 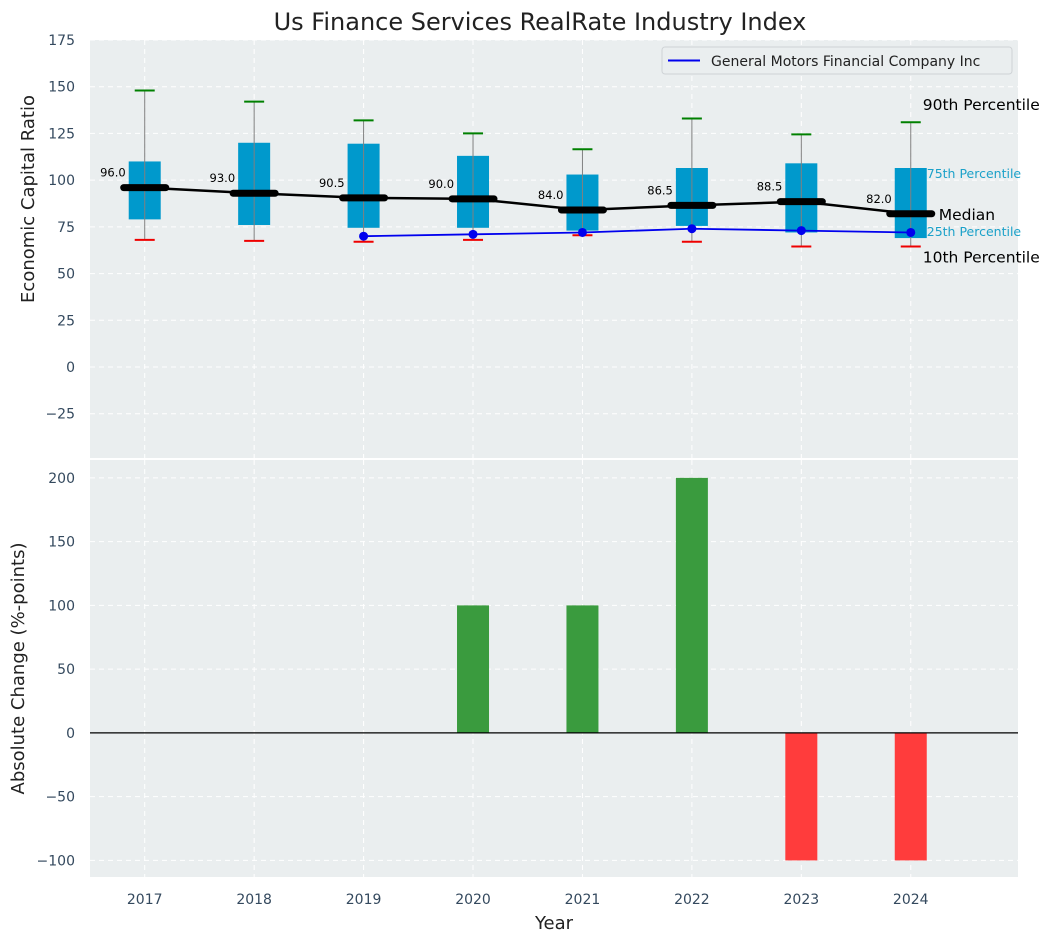 What do you see at coordinates (66, 321) in the screenshot?
I see `y-tick-label: 25` at bounding box center [66, 321].